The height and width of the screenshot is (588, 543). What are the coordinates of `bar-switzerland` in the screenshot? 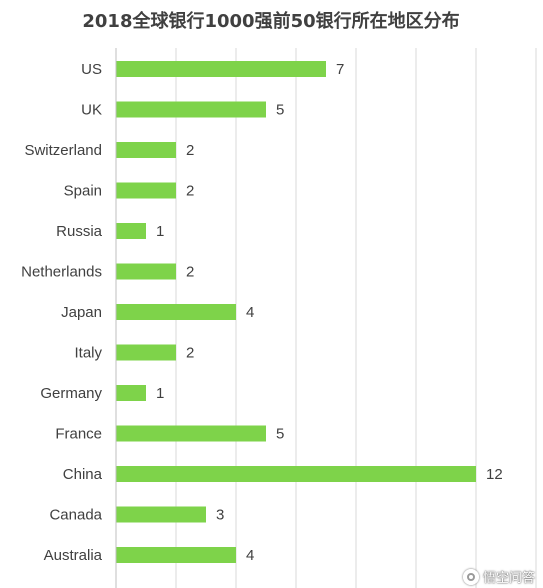 It's located at (146, 150).